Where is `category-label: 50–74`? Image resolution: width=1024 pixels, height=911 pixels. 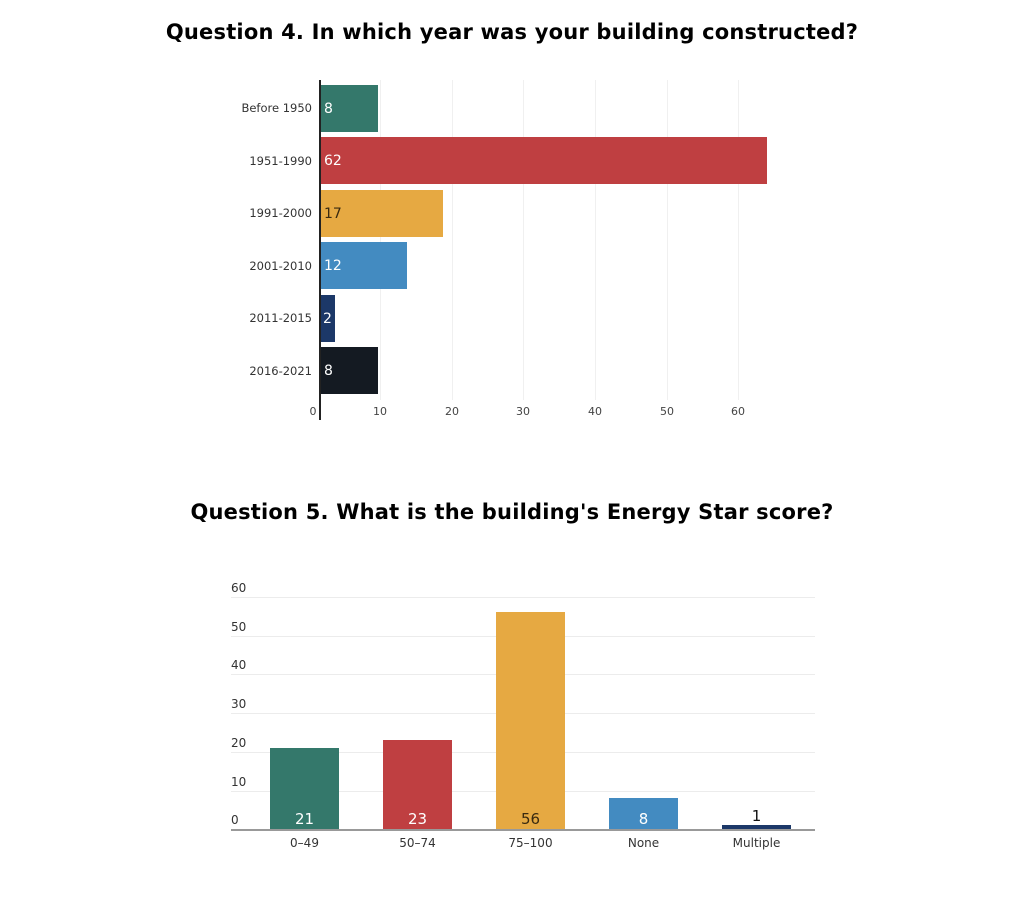
category-label: 50–74 is located at coordinates (417, 843).